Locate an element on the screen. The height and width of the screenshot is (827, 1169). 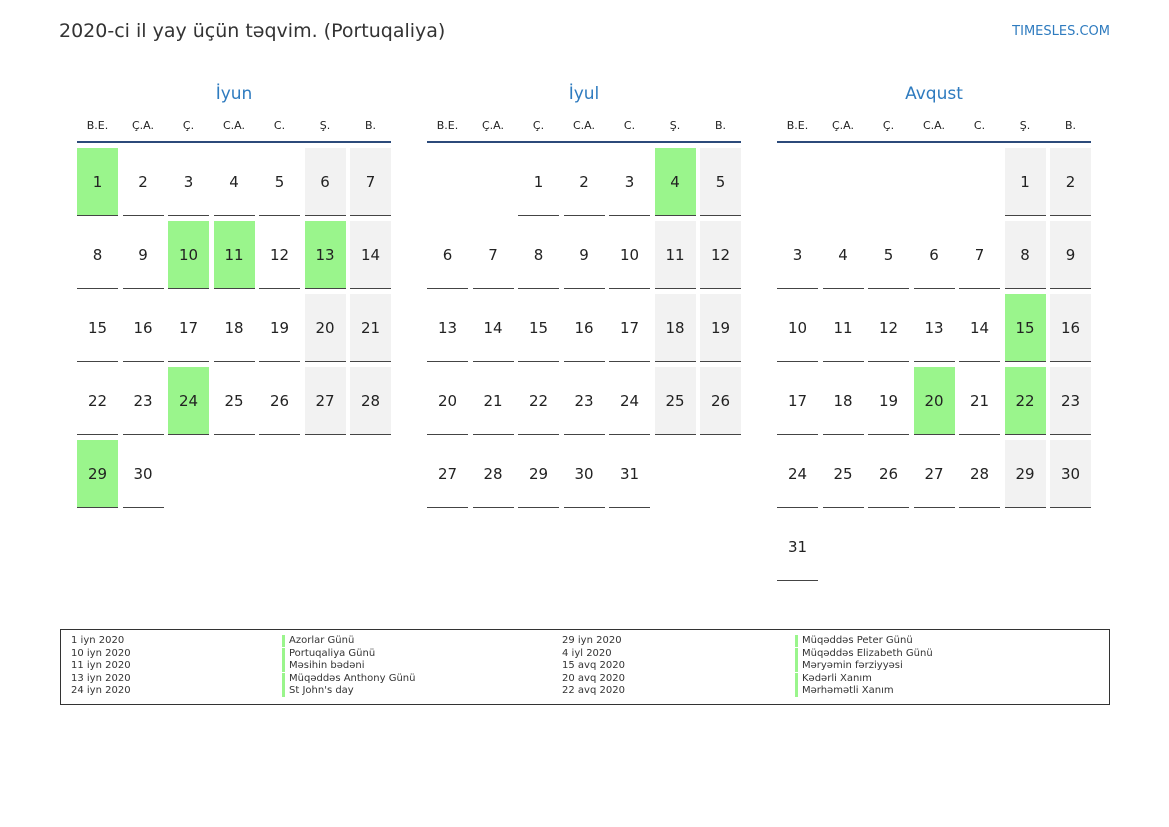
day-cell: 19 is located at coordinates (720, 328).